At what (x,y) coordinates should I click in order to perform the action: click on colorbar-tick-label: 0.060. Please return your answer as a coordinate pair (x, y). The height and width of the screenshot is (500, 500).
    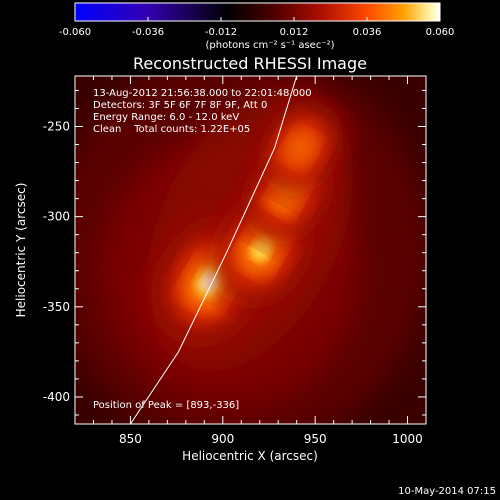
    Looking at the image, I should click on (440, 32).